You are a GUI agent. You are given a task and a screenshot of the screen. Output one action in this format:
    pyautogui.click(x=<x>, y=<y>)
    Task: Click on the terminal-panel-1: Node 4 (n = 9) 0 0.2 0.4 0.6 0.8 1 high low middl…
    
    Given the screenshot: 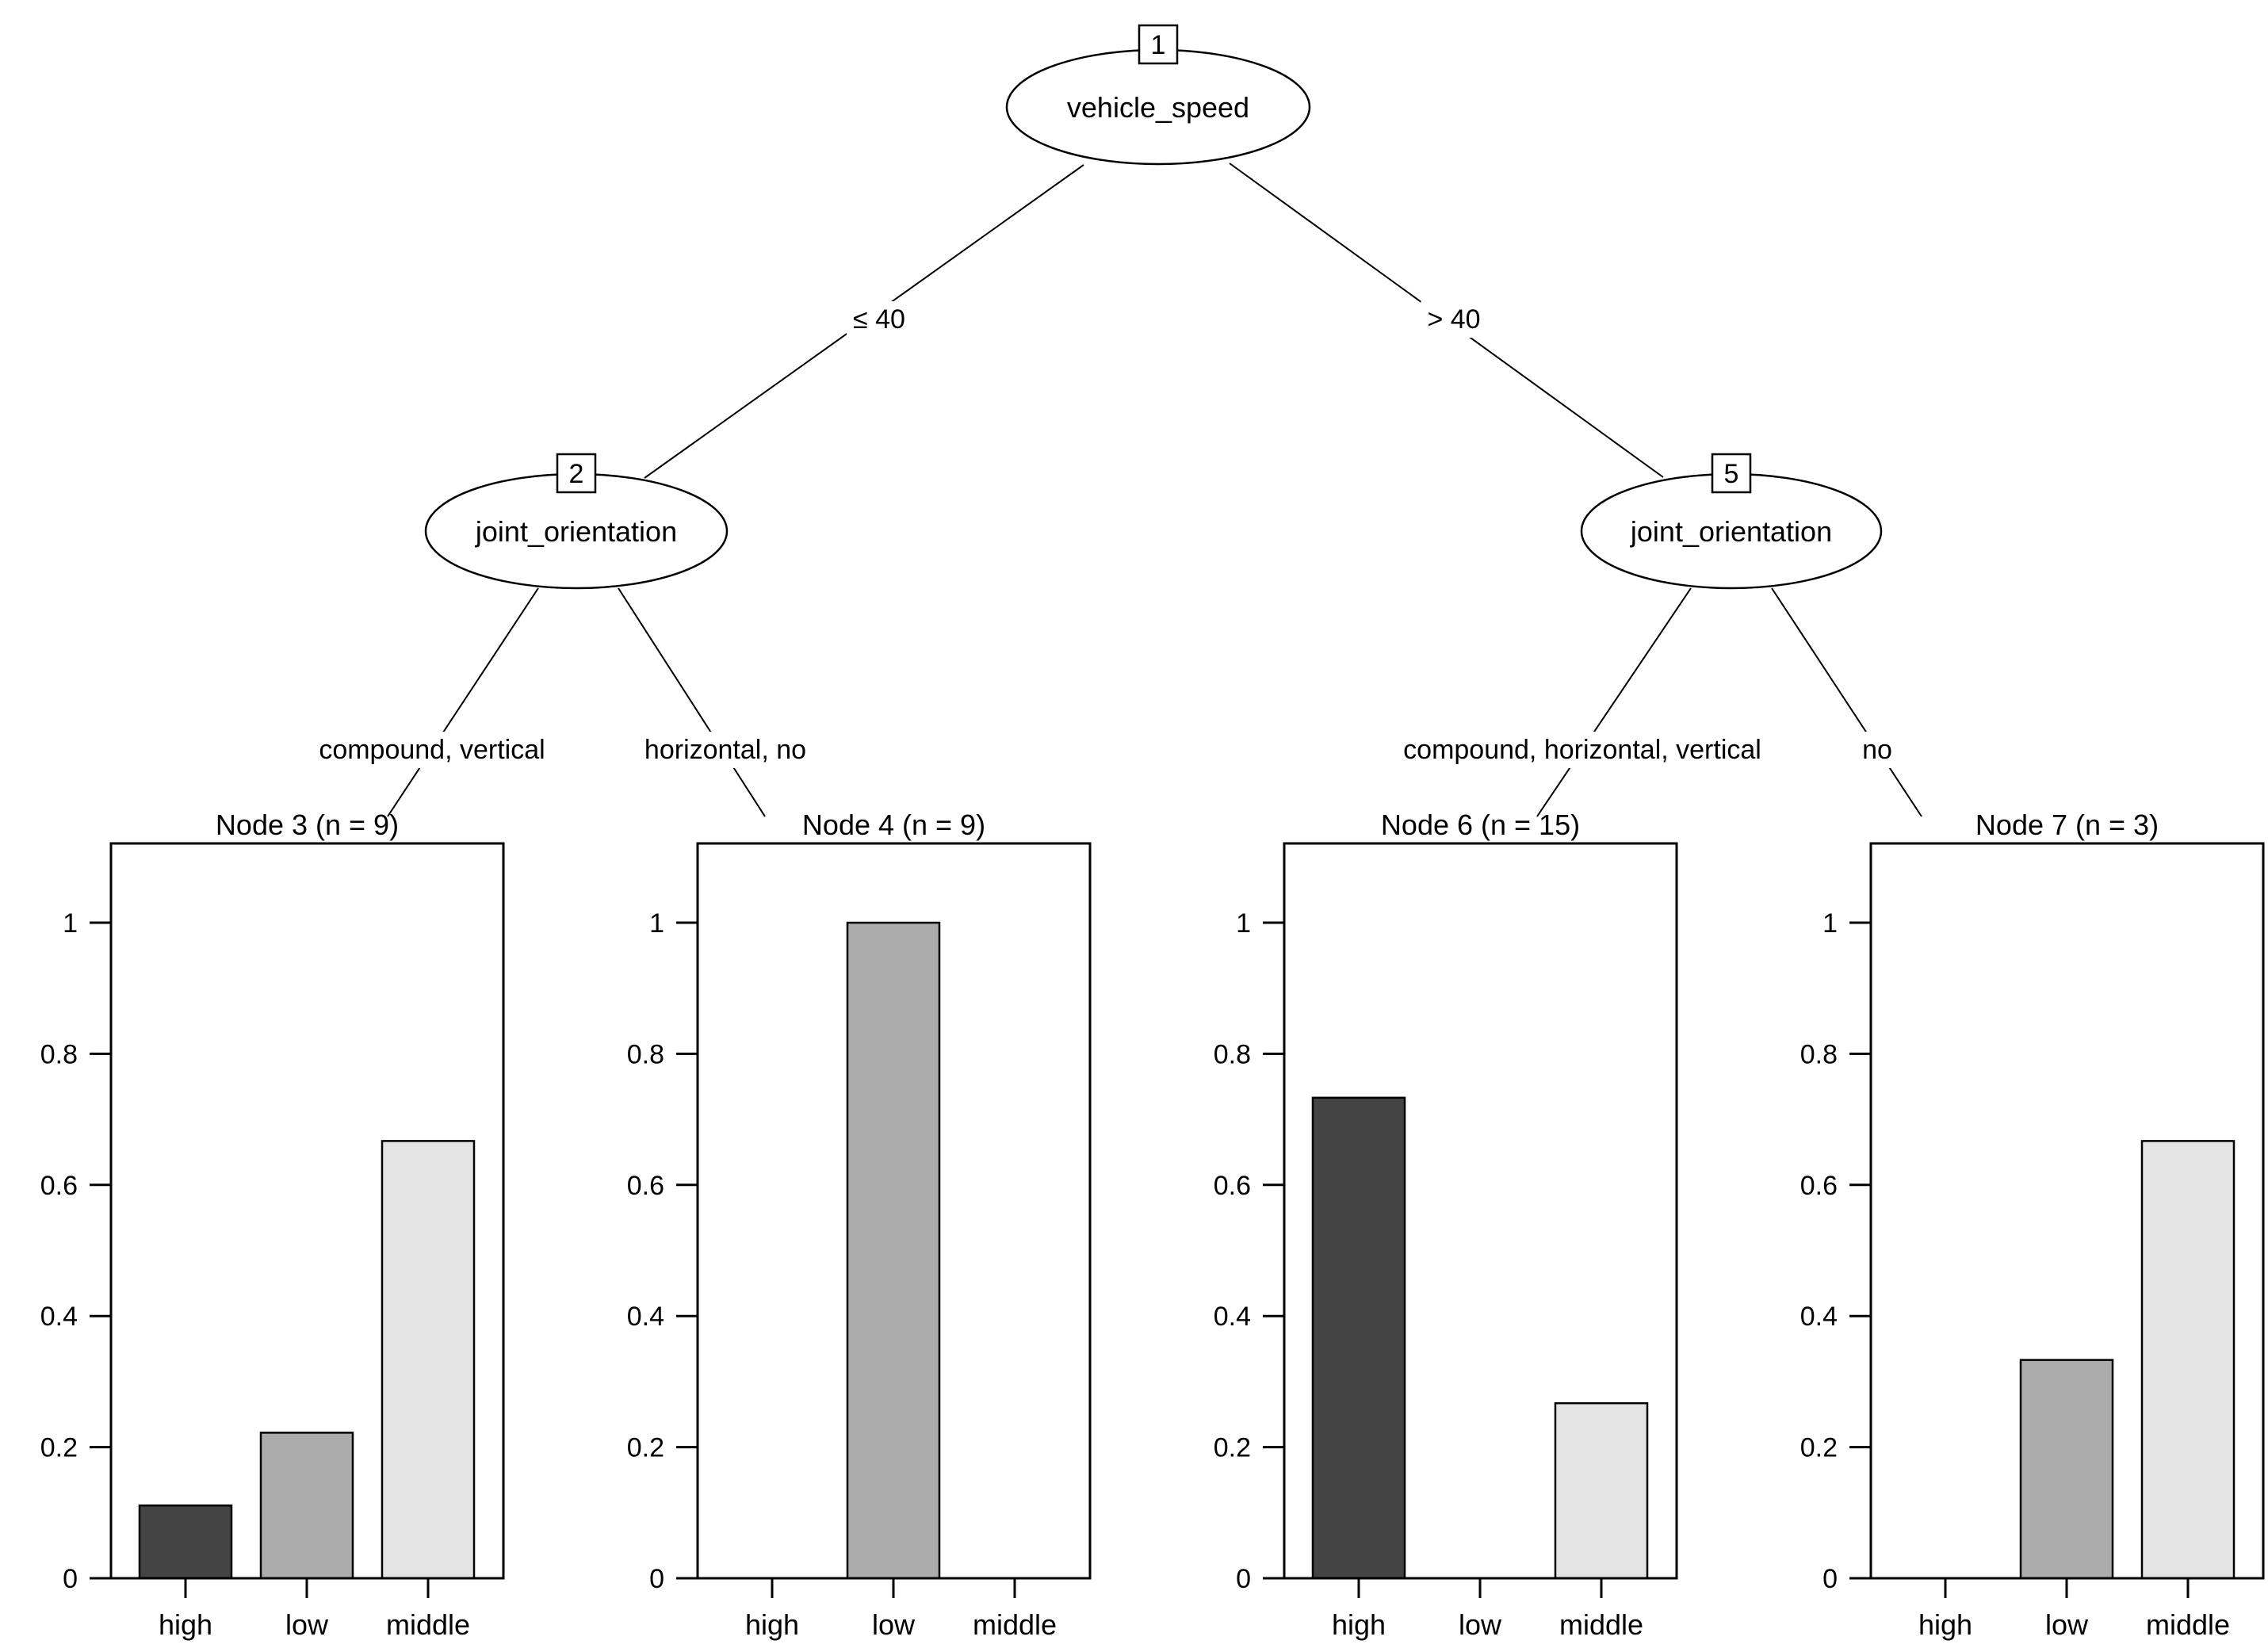 What is the action you would take?
    pyautogui.click(x=860, y=1225)
    